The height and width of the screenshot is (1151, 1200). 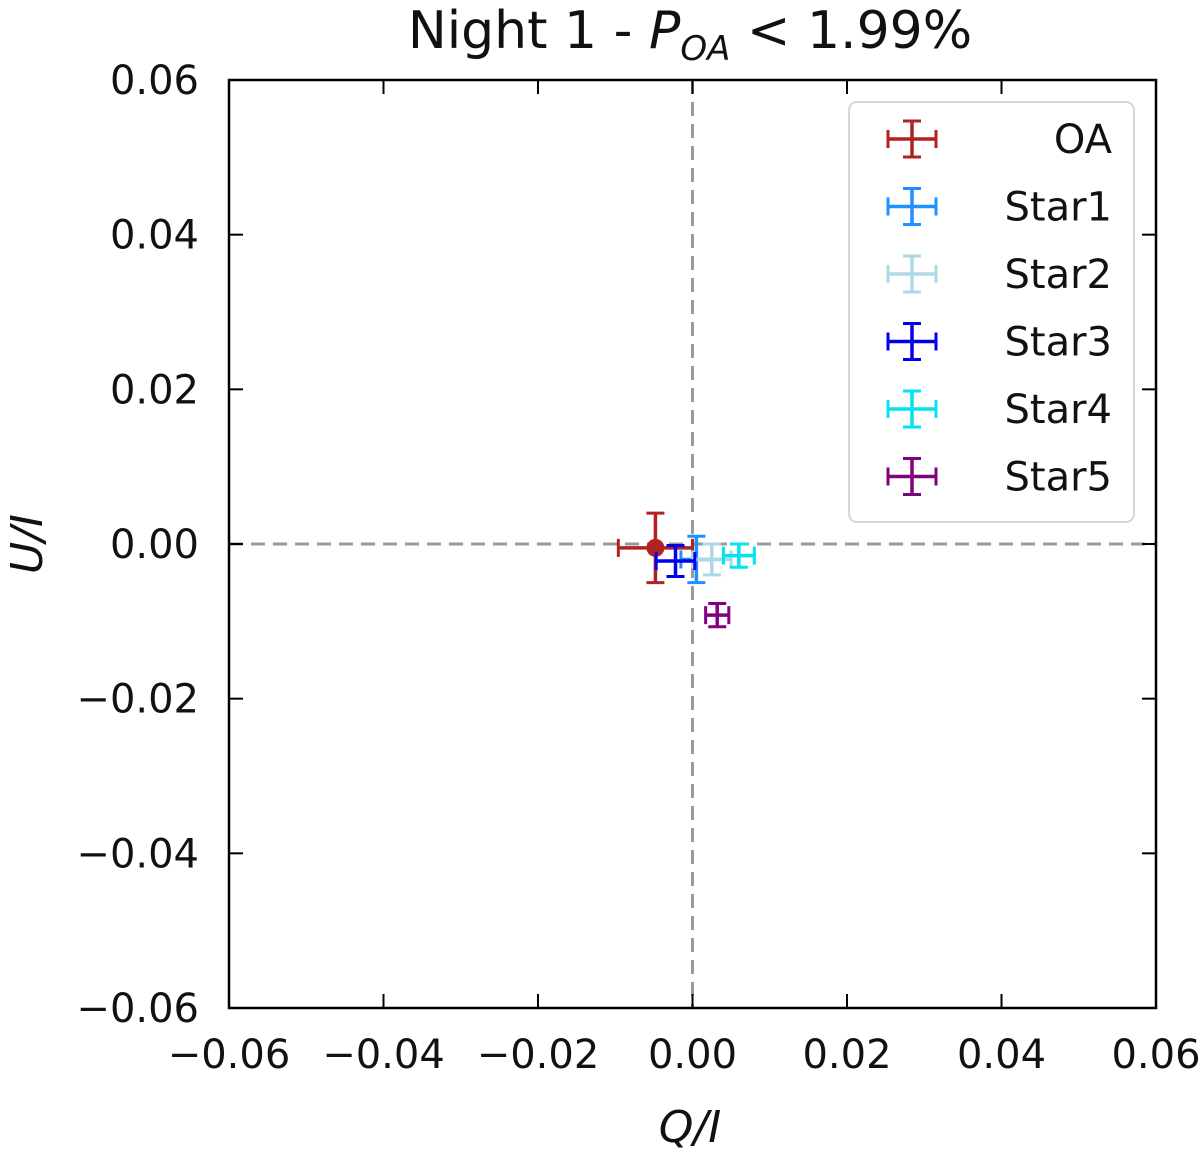 What do you see at coordinates (1058, 208) in the screenshot?
I see `legend-label-star1: Star1` at bounding box center [1058, 208].